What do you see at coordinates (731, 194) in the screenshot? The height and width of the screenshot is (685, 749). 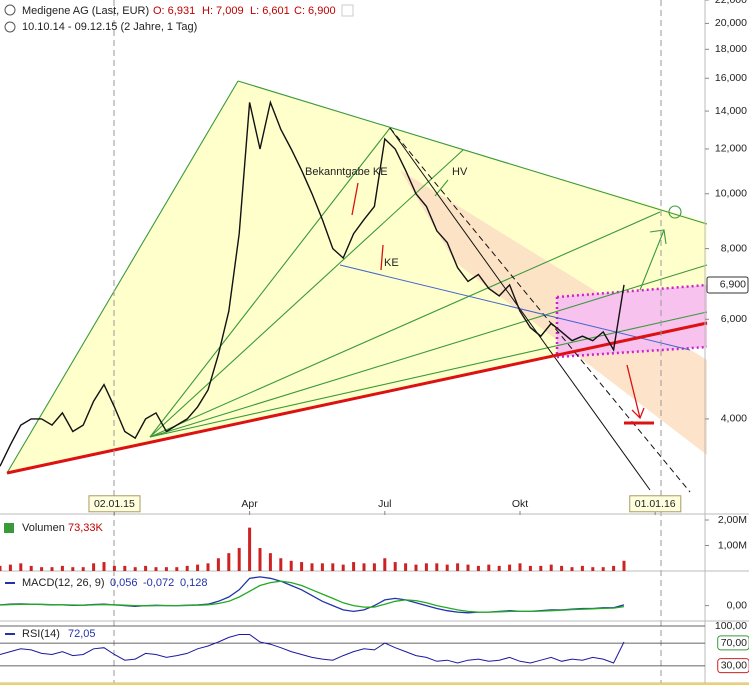 I see `y-tick-label: 10,000` at bounding box center [731, 194].